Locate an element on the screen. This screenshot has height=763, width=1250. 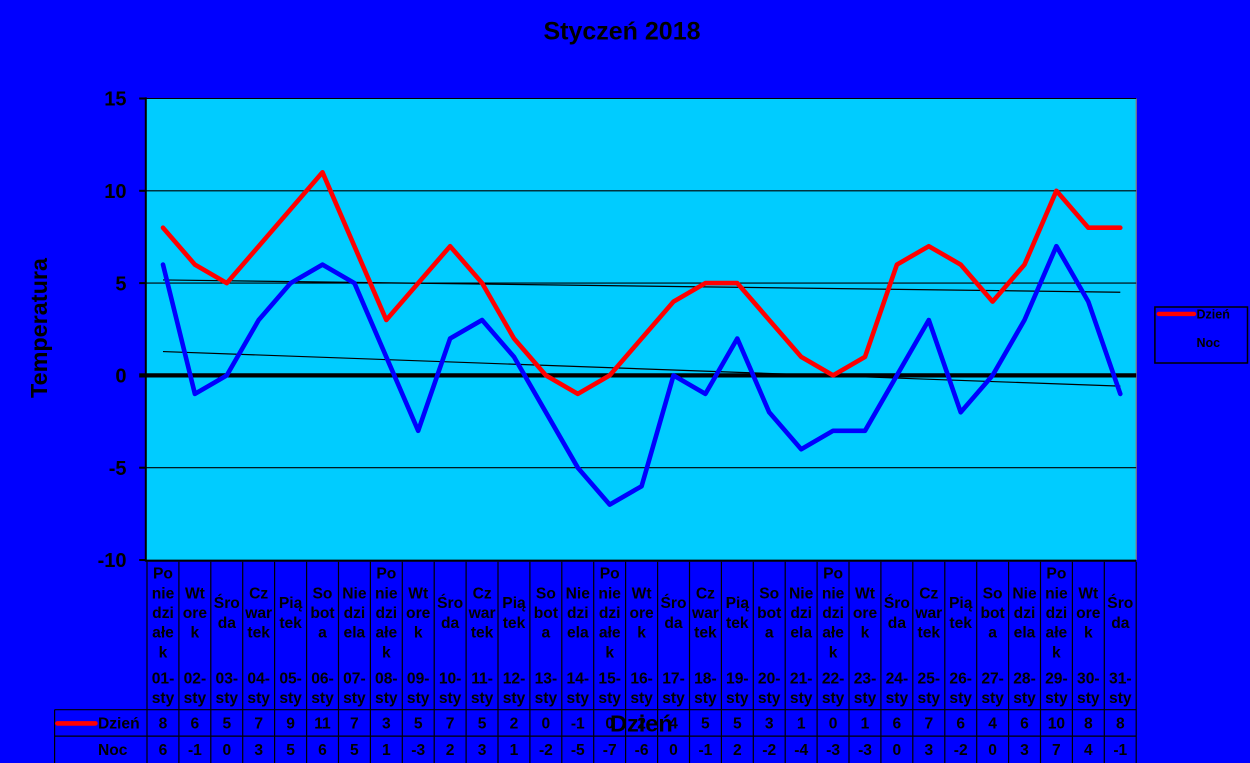
svg-text: 01- is located at coordinates (163, 679).